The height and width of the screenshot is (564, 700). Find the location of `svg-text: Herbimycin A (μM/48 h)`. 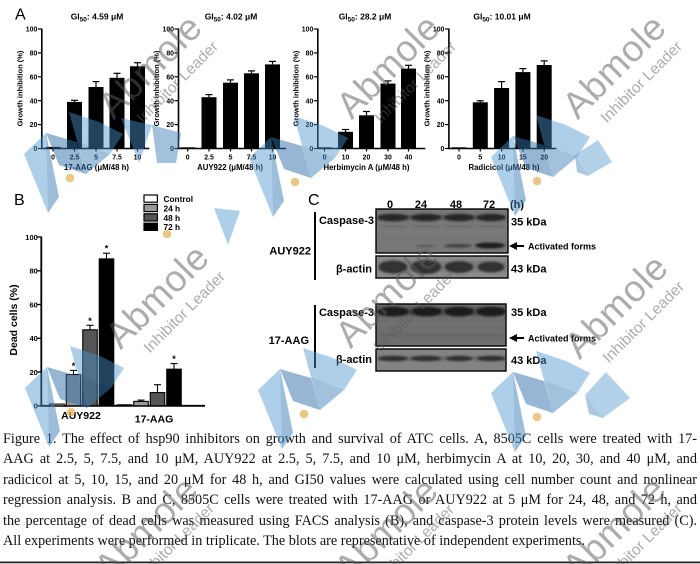

svg-text: Herbimycin A (μM/48 h) is located at coordinates (366, 167).